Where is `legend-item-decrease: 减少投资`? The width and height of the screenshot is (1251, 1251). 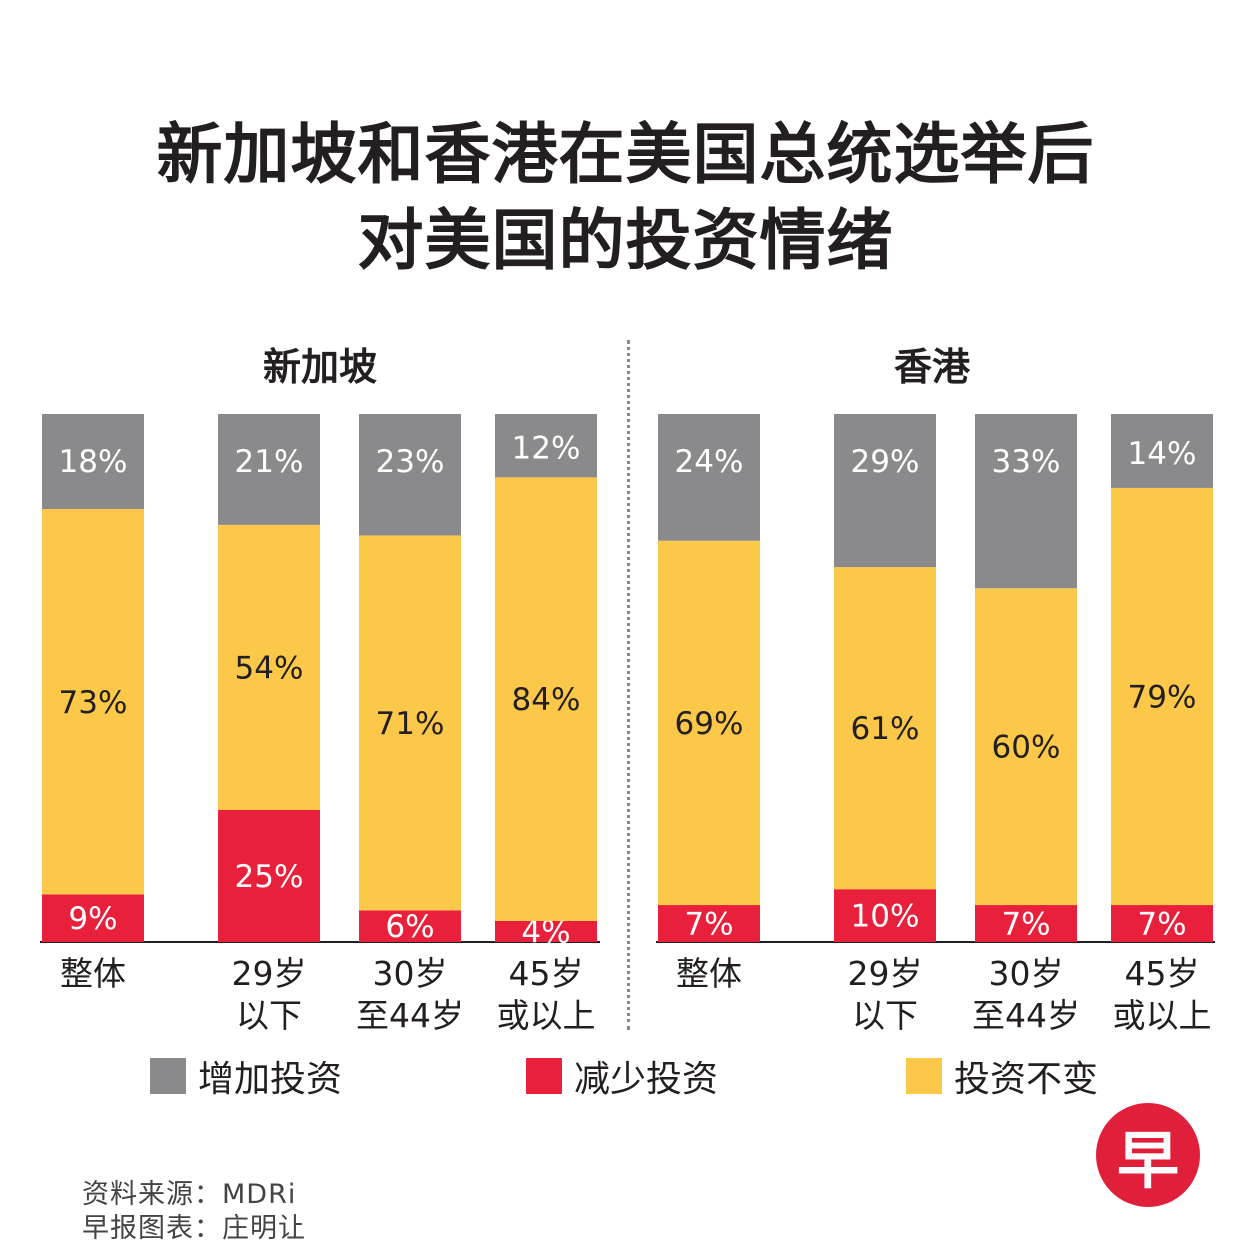 legend-item-decrease: 减少投资 is located at coordinates (622, 1076).